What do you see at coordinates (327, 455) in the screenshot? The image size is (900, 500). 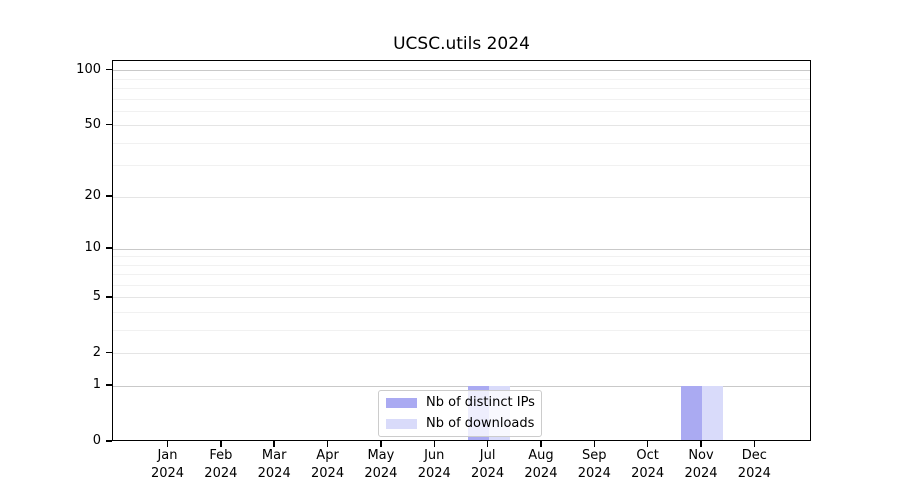 I see `x-tick-month: Apr` at bounding box center [327, 455].